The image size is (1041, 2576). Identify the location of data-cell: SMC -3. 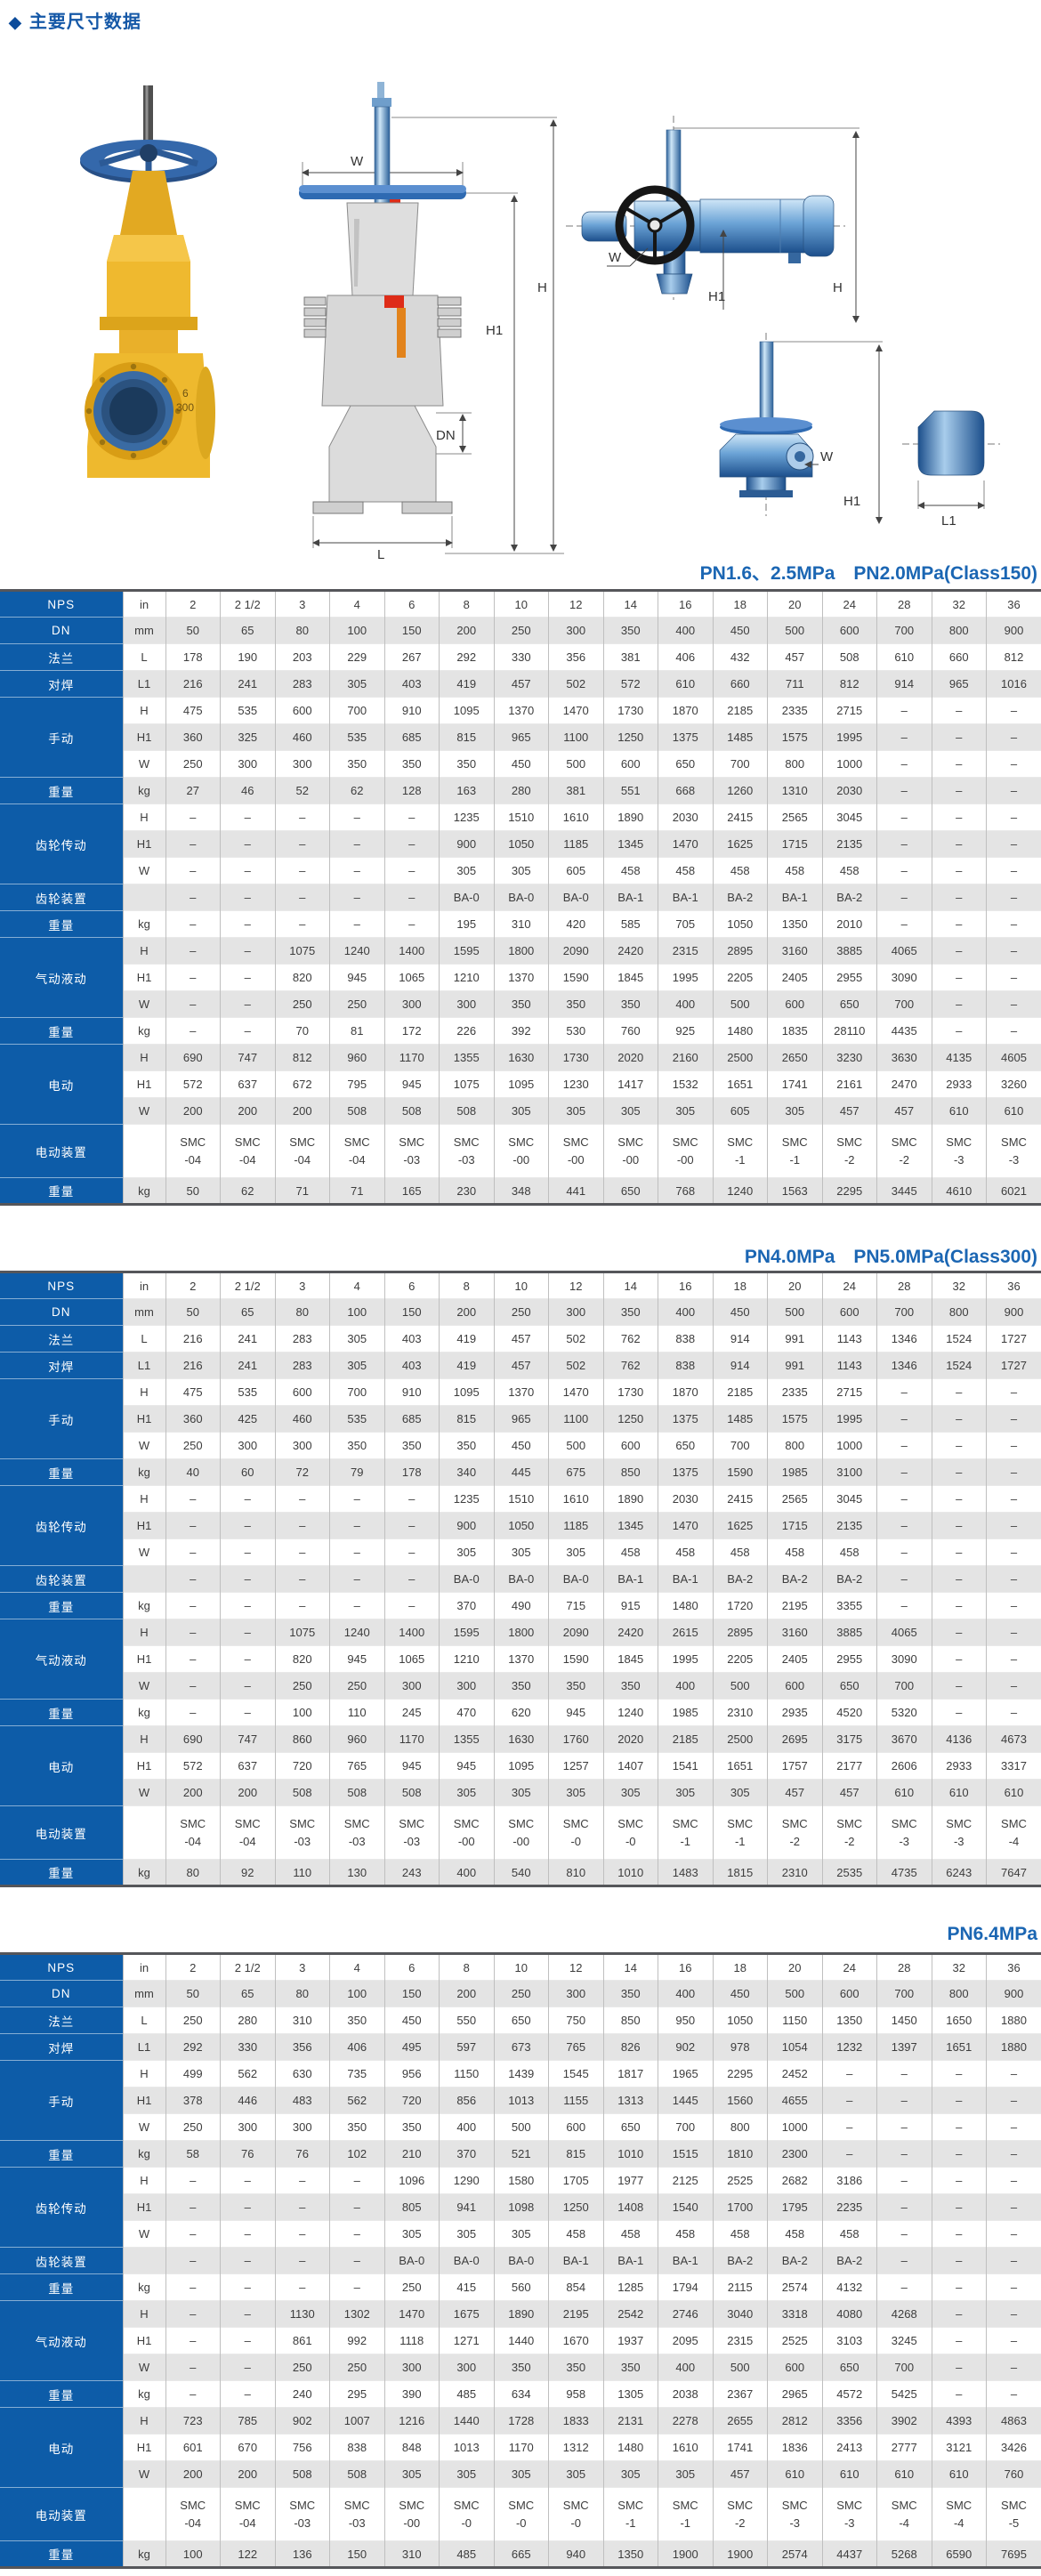
(849, 2514).